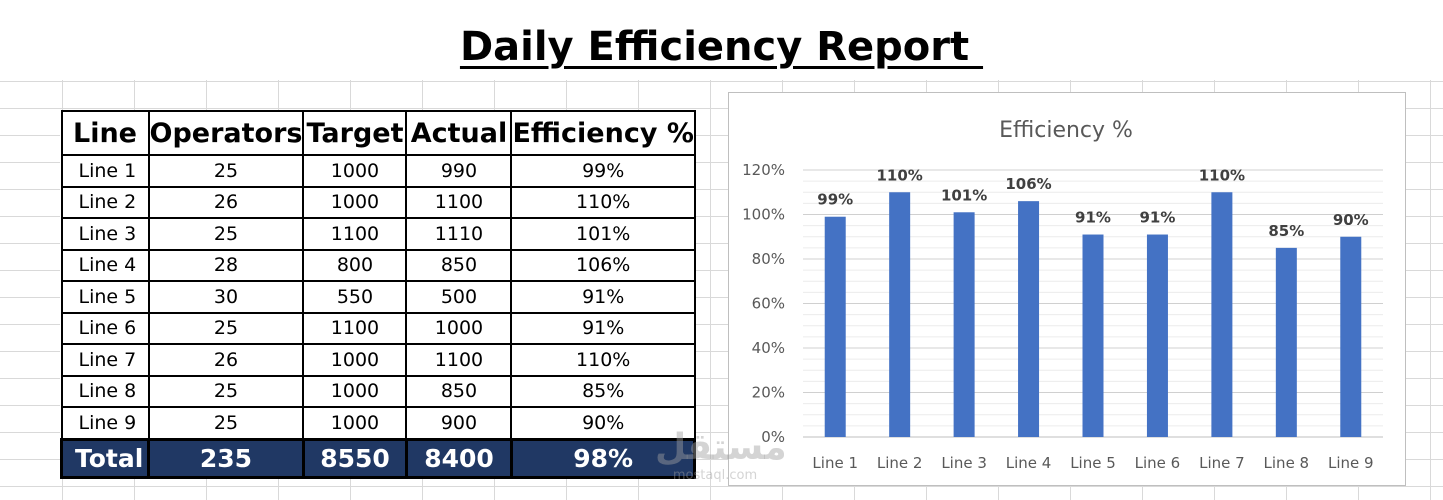  What do you see at coordinates (355, 297) in the screenshot?
I see `target-cell: 550` at bounding box center [355, 297].